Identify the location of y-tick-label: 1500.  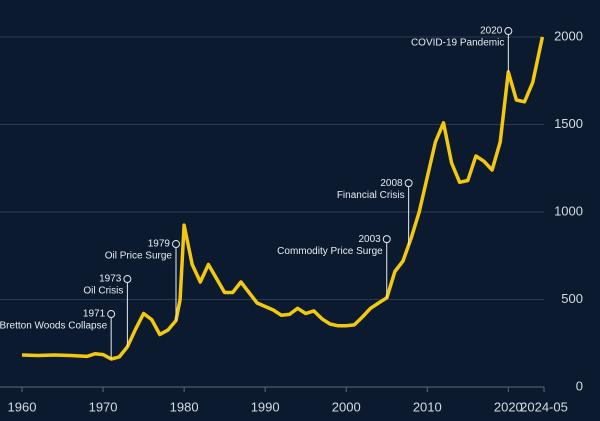
(568, 123).